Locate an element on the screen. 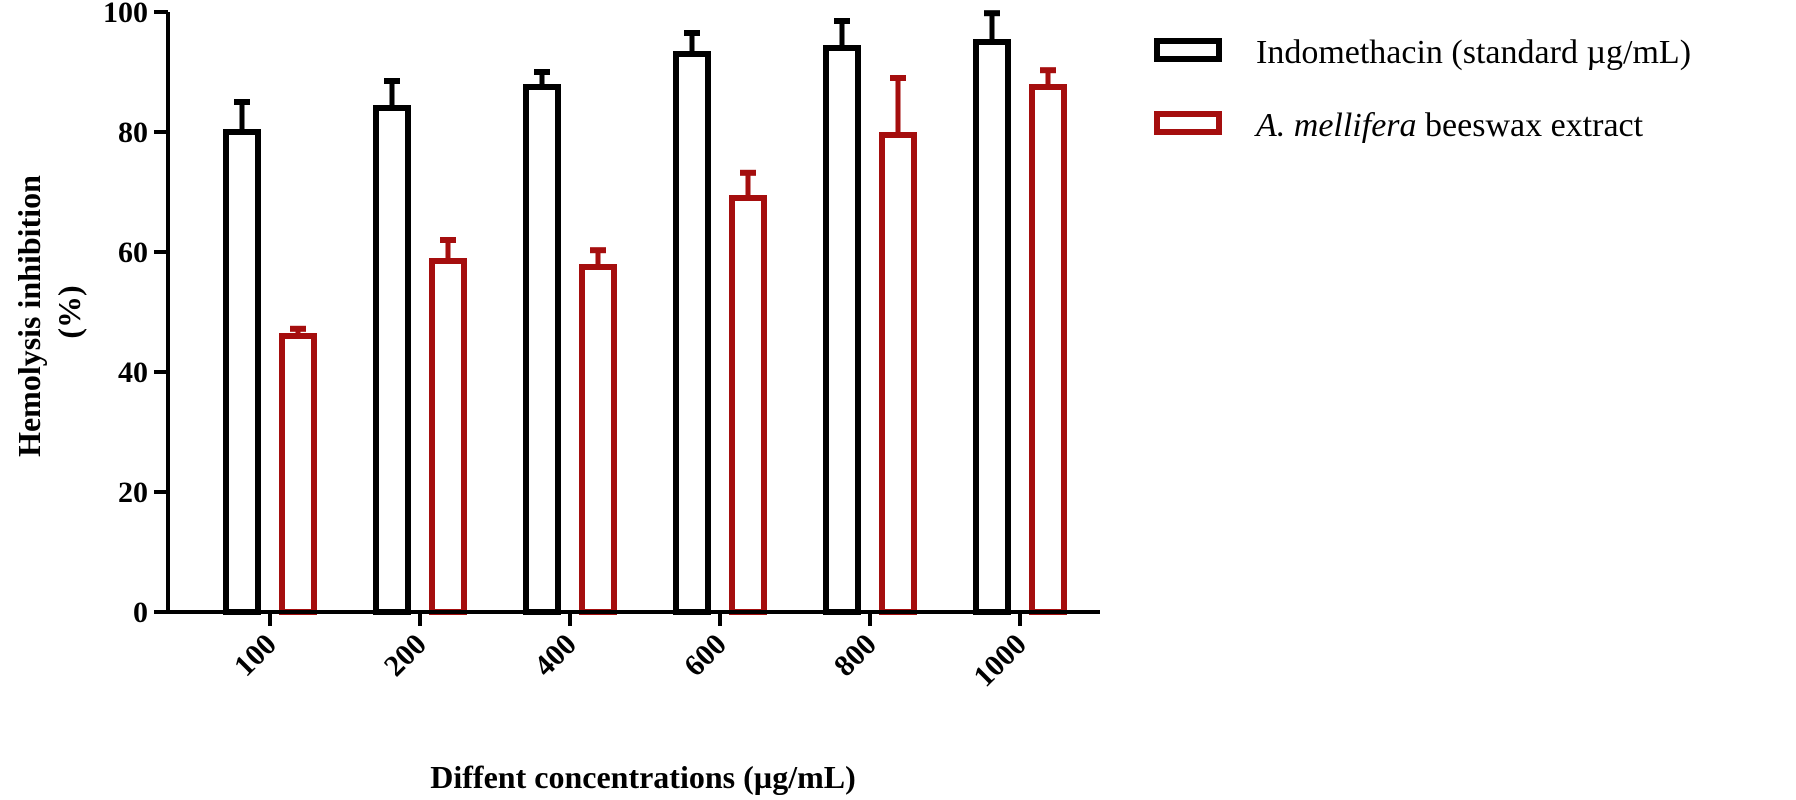  x-tick-label-1000: 1000 is located at coordinates (1000, 661).